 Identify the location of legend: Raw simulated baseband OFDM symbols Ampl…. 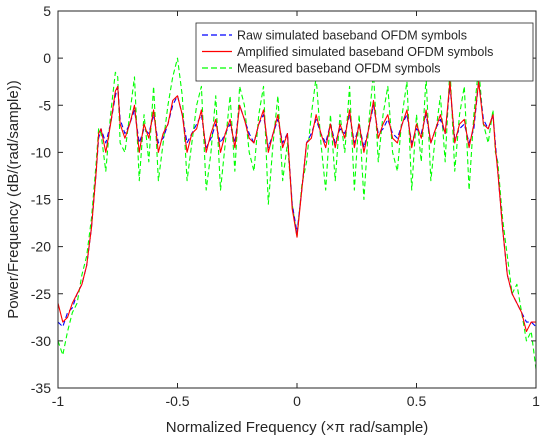
(364, 52).